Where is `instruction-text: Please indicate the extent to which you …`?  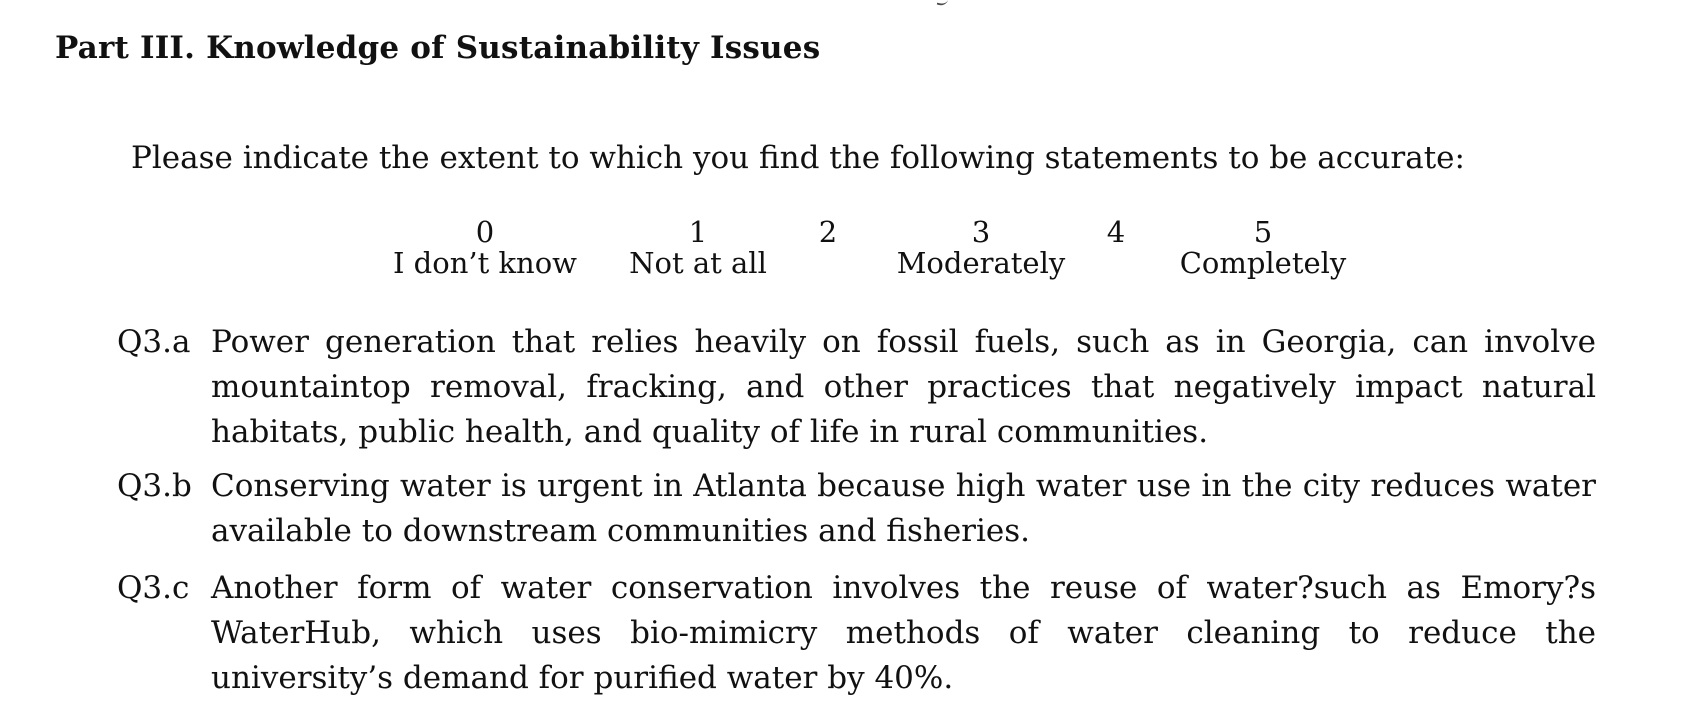 instruction-text: Please indicate the extent to which you … is located at coordinates (798, 158).